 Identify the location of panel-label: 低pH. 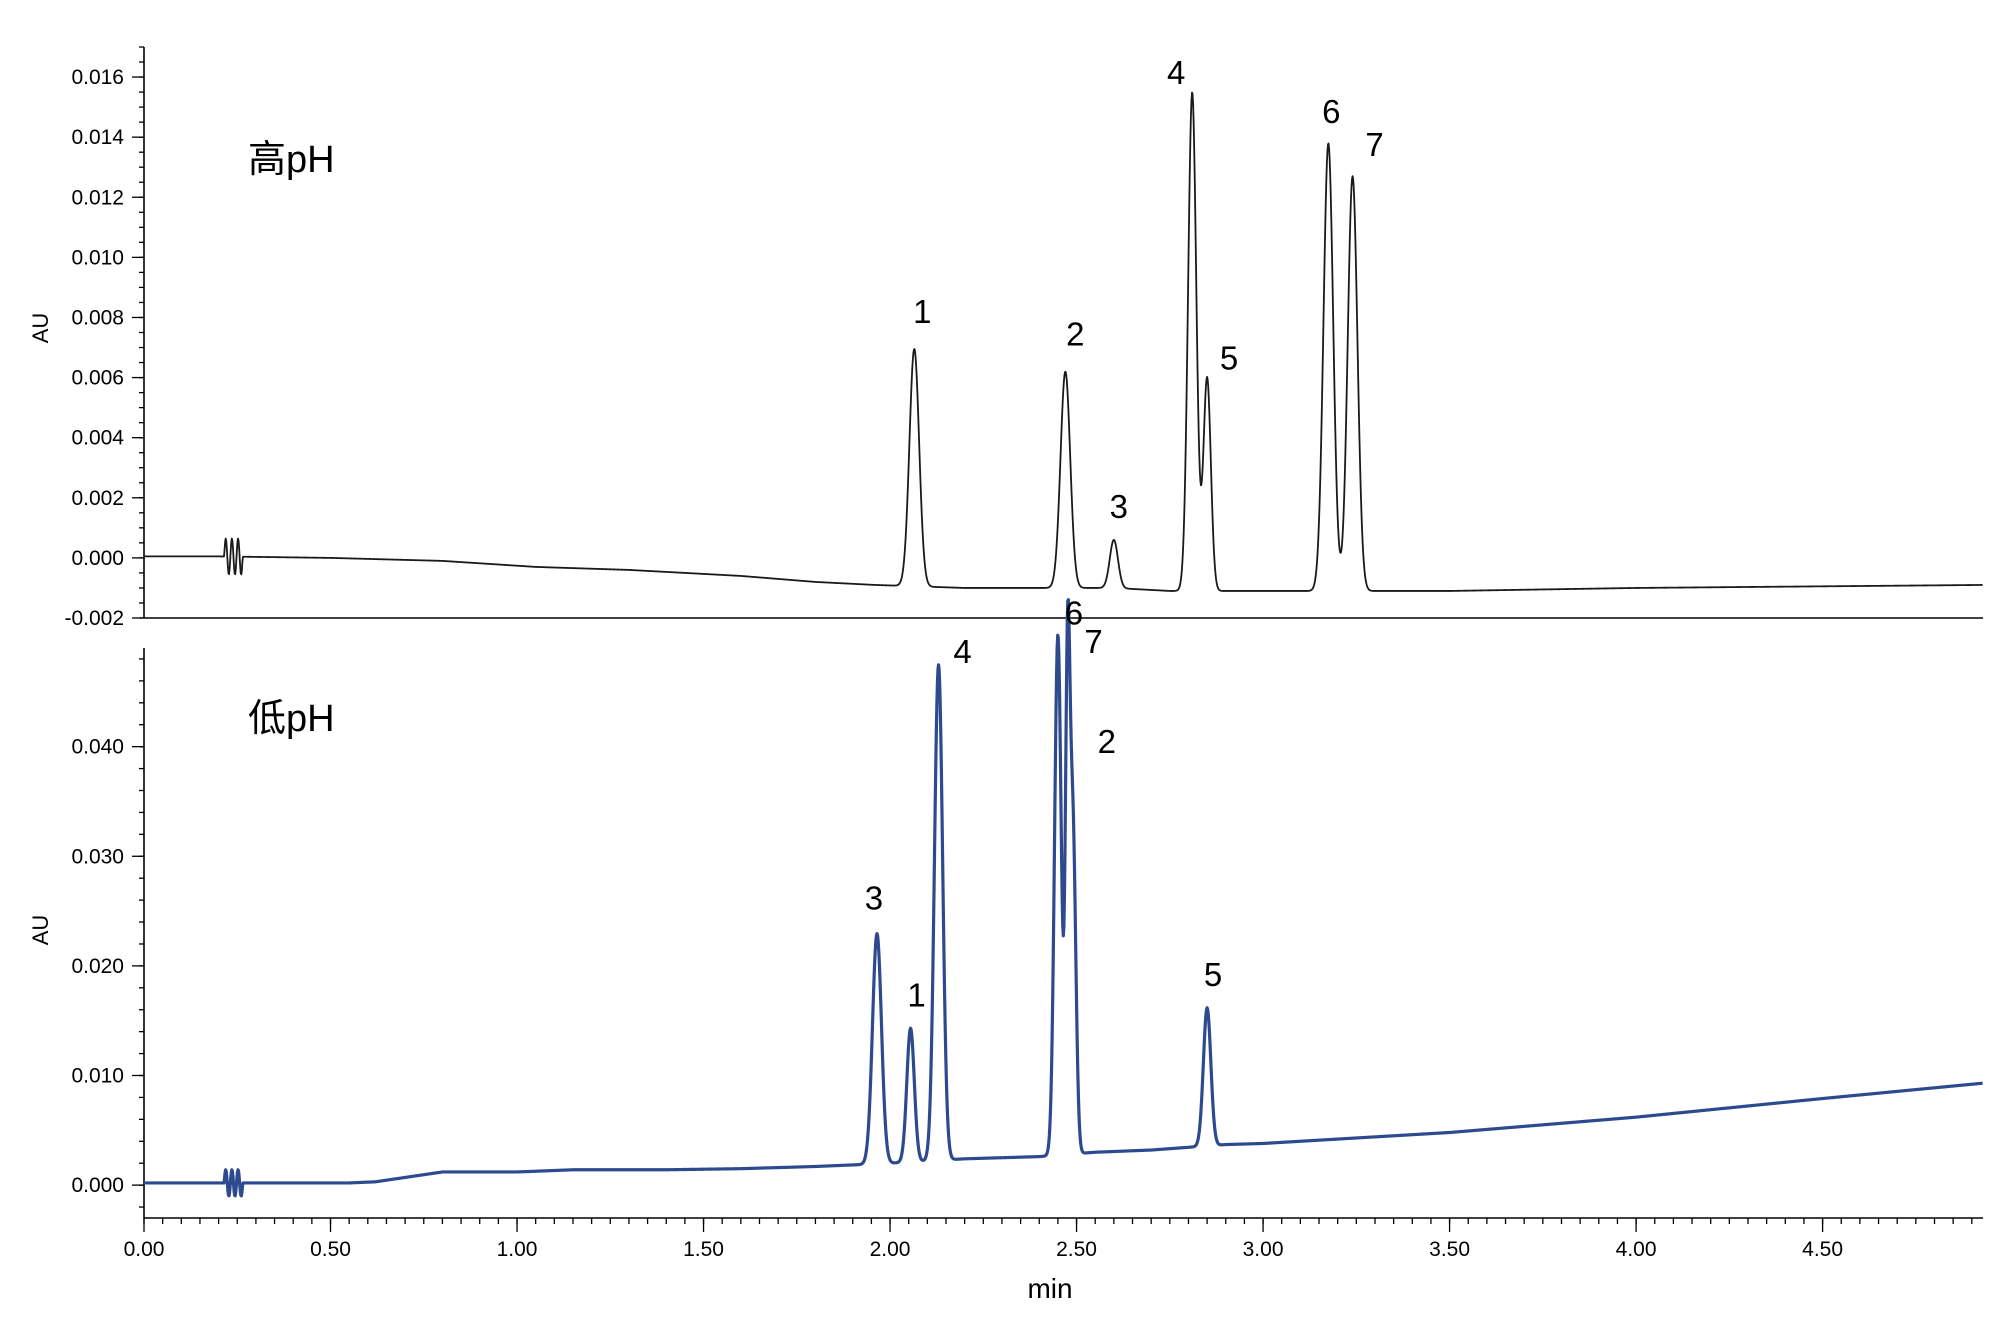
(291, 719).